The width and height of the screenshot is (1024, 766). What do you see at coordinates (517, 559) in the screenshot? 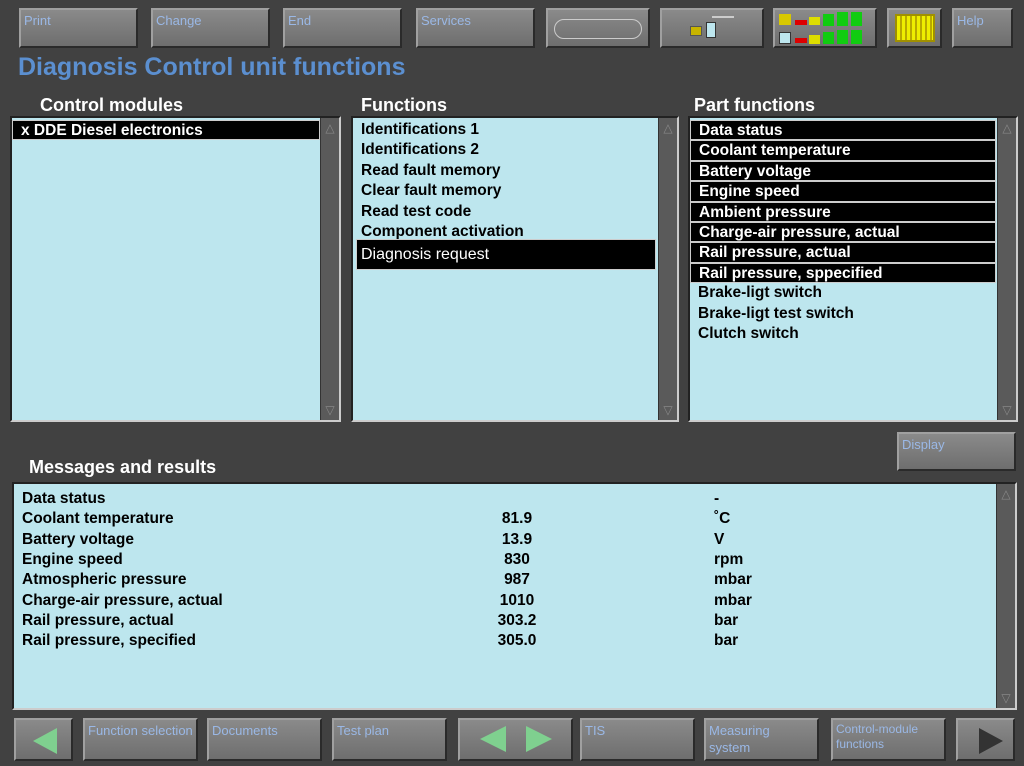
I see `result-value: 830` at bounding box center [517, 559].